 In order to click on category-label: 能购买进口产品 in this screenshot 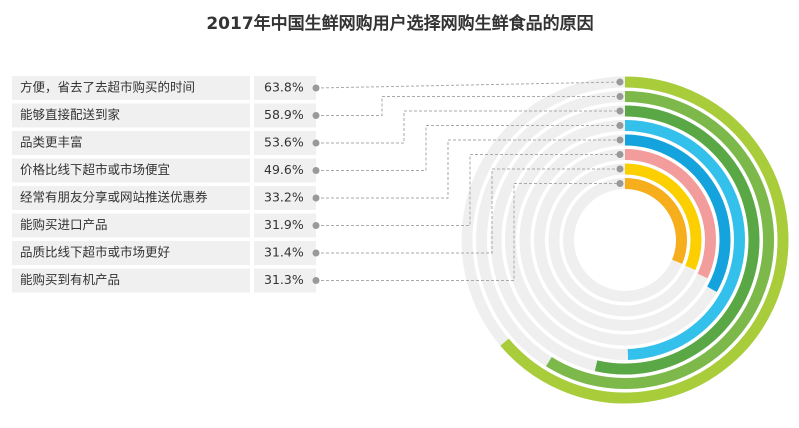, I will do `click(64, 224)`.